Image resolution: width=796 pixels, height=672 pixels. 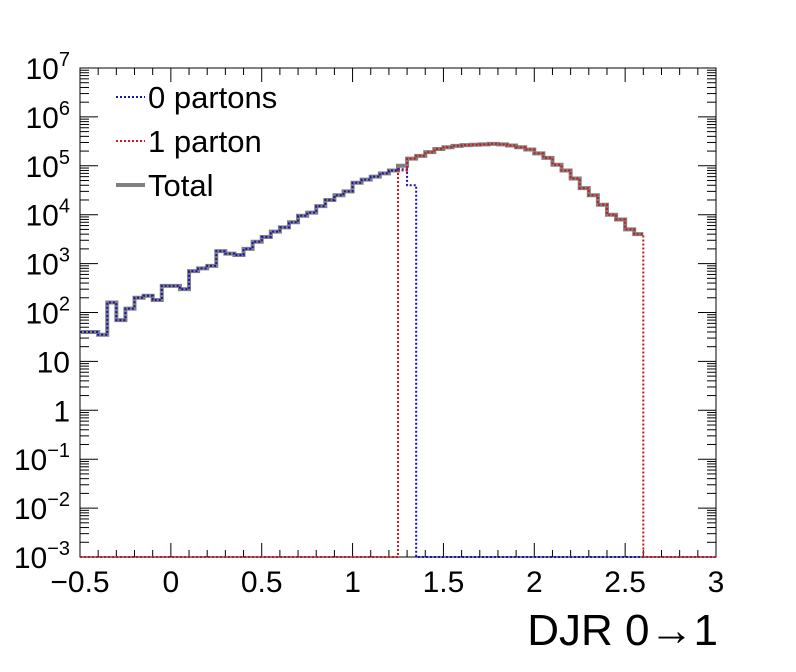 I want to click on y-tick-label: 10, so click(x=53, y=362).